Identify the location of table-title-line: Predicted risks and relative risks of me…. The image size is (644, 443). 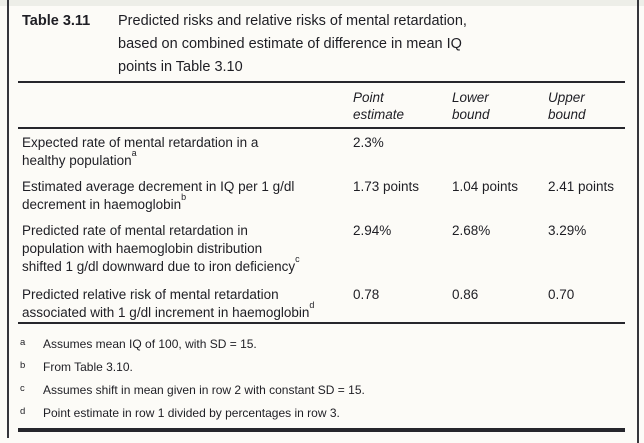
(292, 21).